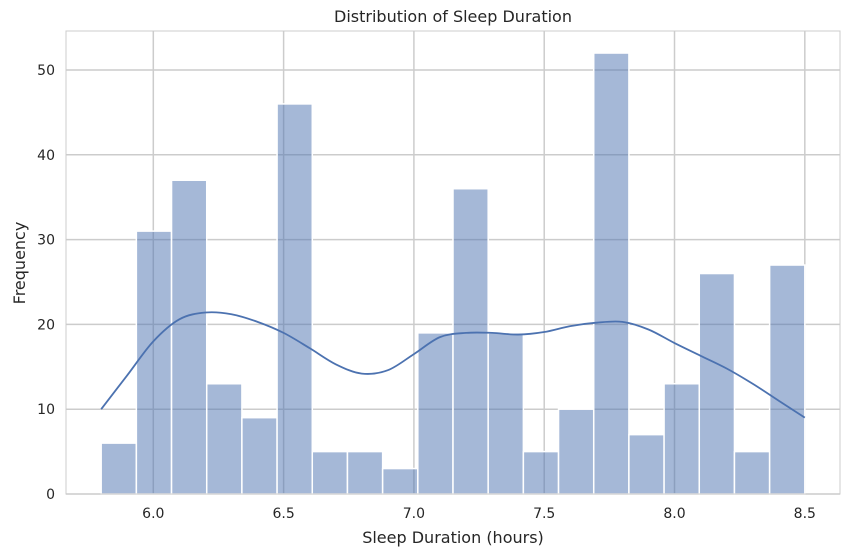  What do you see at coordinates (46, 241) in the screenshot?
I see `y-tick-label: 30` at bounding box center [46, 241].